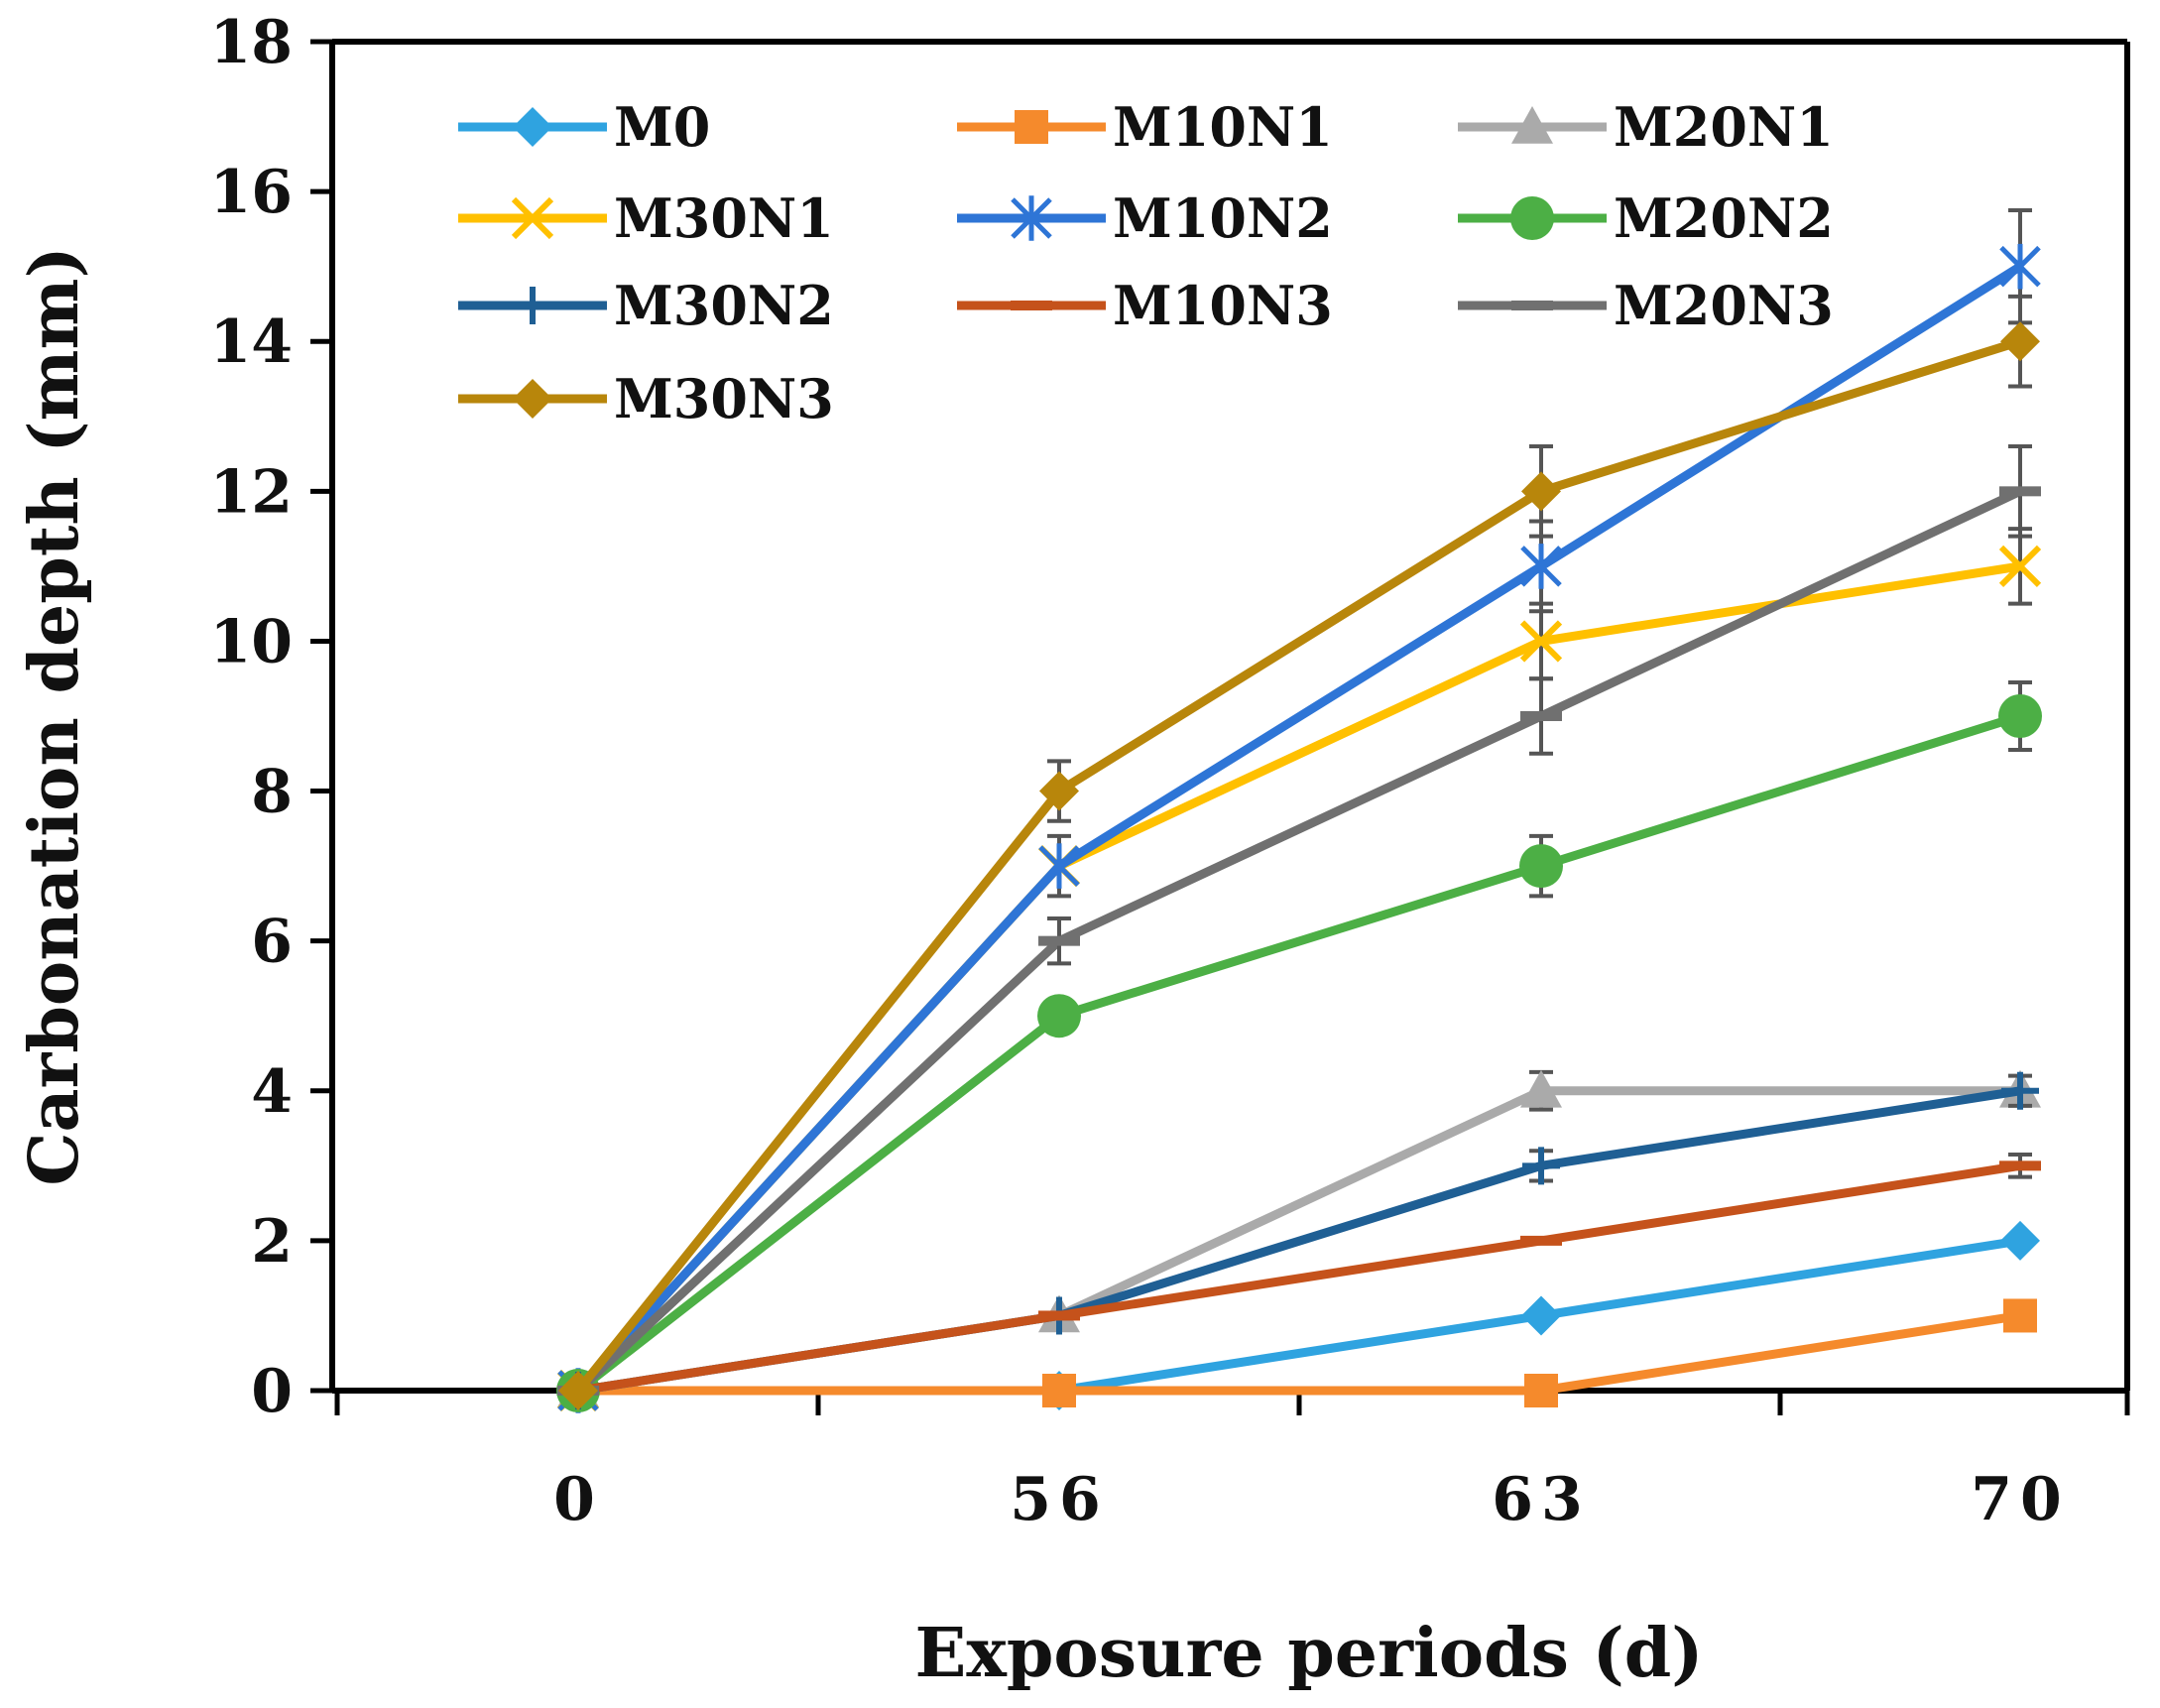 Image resolution: width=2160 pixels, height=1708 pixels. What do you see at coordinates (724, 398) in the screenshot?
I see `legend-label: M30N3` at bounding box center [724, 398].